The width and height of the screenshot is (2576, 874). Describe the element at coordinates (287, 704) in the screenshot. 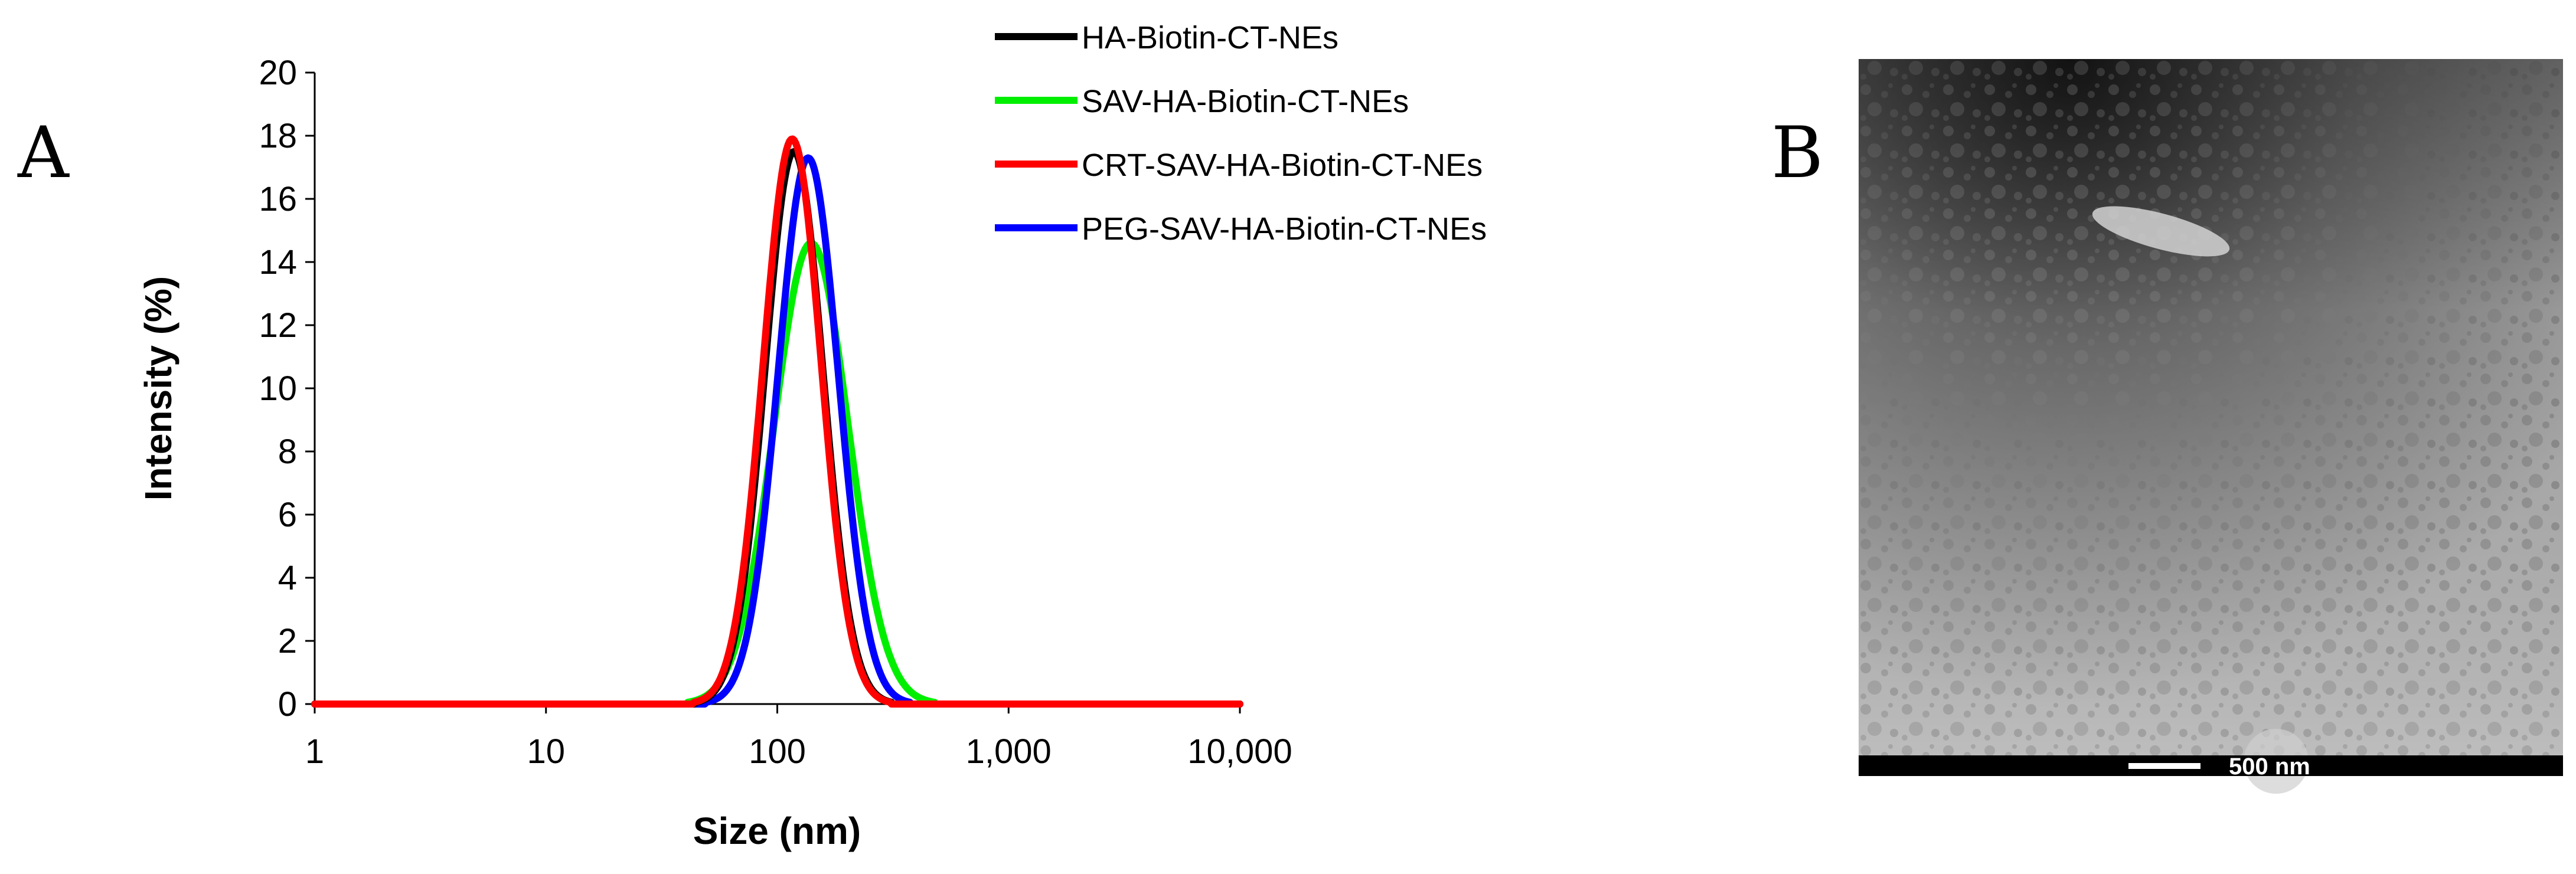

I see `y-tick-label: 0` at that location.